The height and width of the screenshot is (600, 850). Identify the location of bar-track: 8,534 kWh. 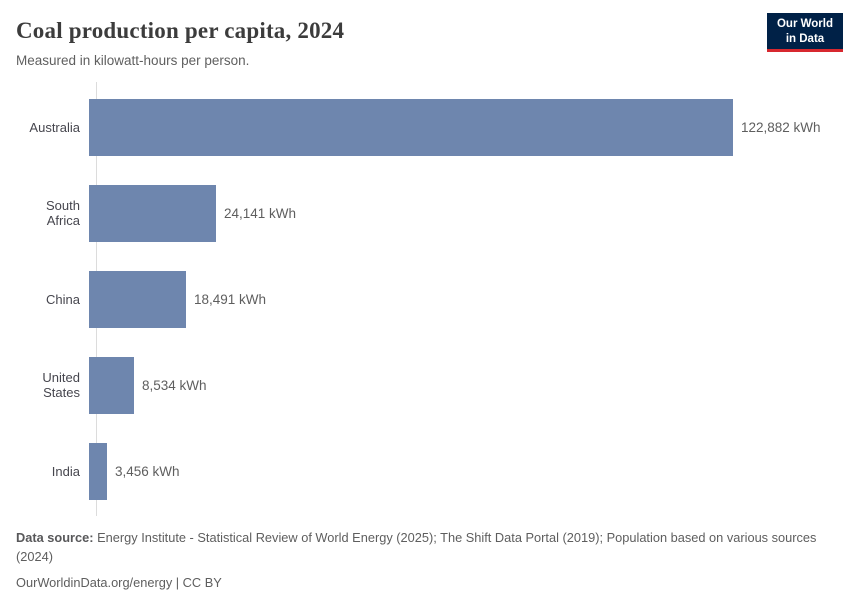
(461, 385).